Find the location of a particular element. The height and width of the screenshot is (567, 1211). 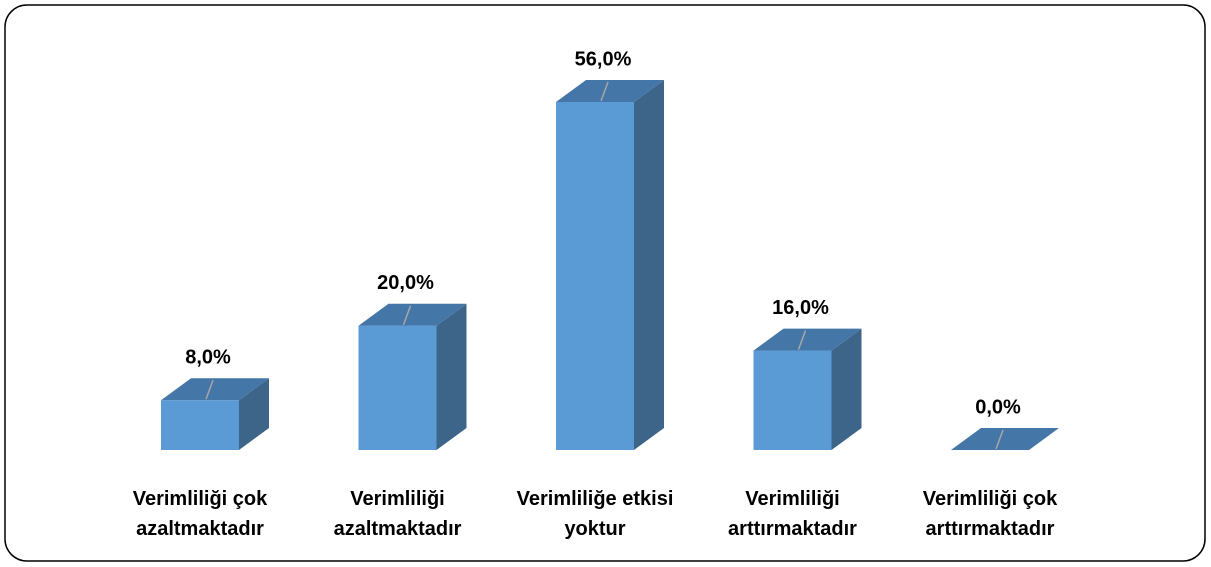

data-label: 0,0% is located at coordinates (998, 407).